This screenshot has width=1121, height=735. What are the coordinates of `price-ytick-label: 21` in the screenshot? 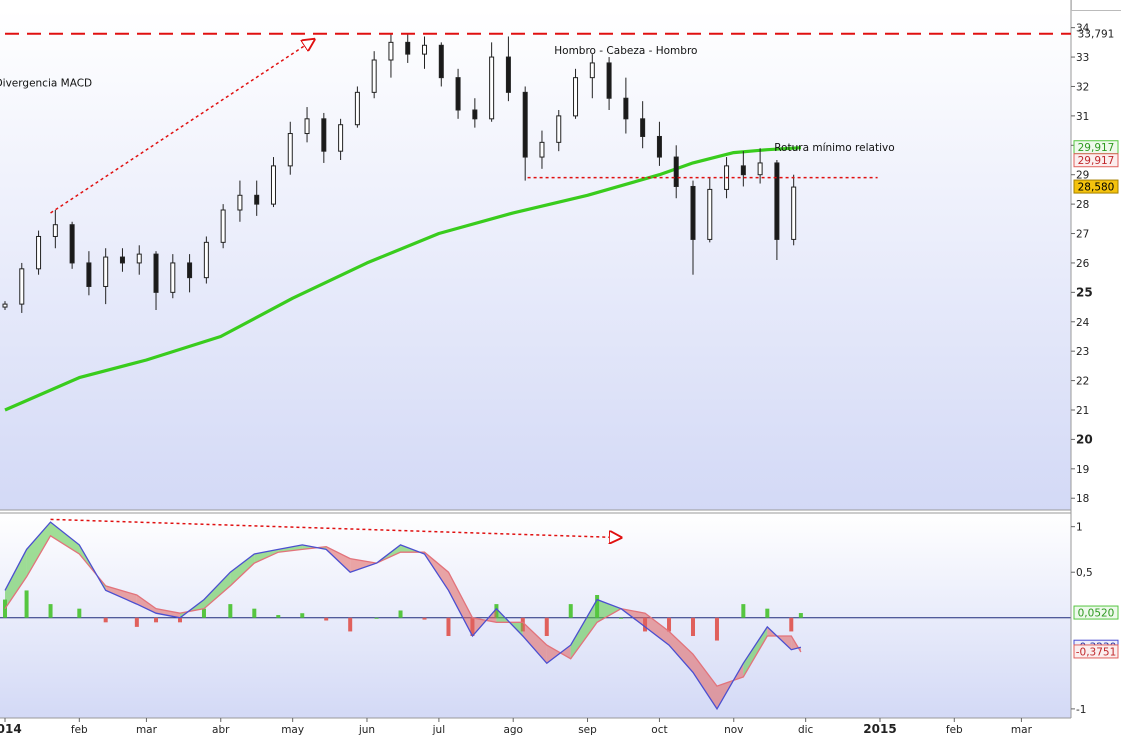 It's located at (1082, 411).